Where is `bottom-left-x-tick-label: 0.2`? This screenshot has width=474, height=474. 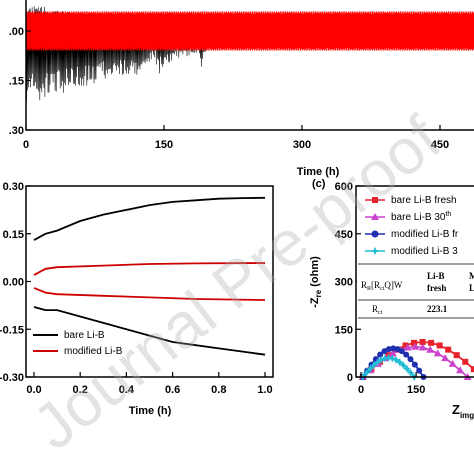
bottom-left-x-tick-label: 0.2 is located at coordinates (80, 390).